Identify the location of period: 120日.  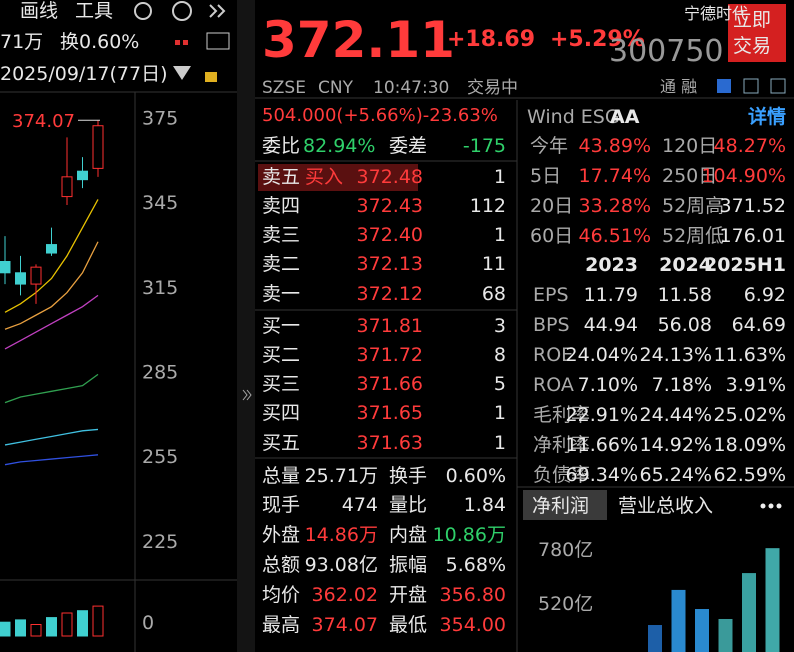
(690, 145).